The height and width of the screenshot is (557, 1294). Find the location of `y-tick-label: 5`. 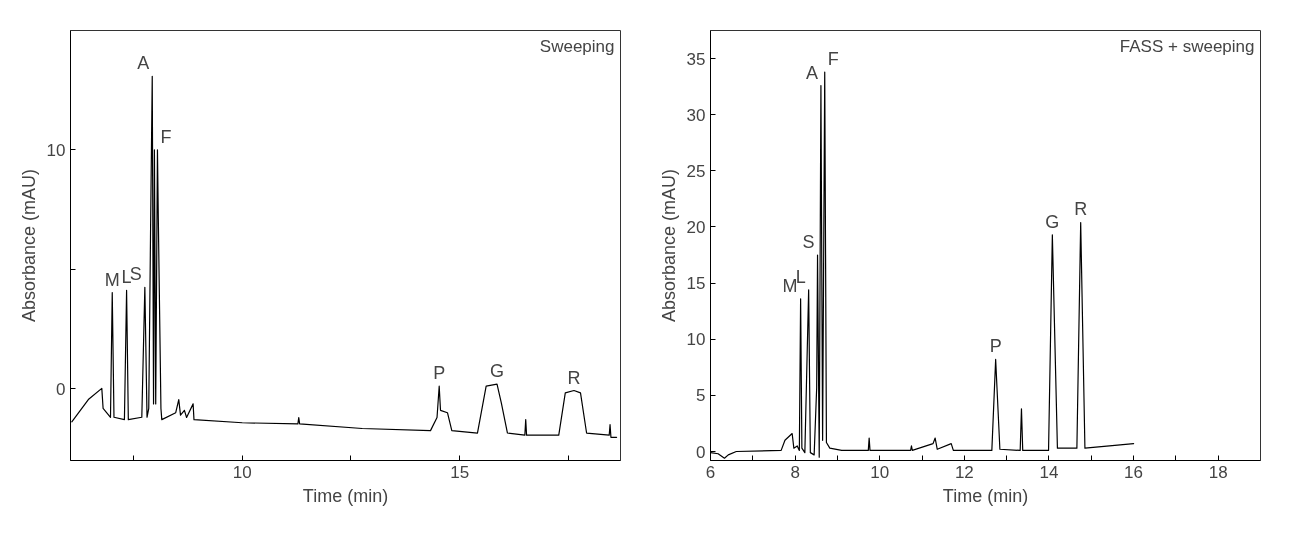

y-tick-label: 5 is located at coordinates (701, 396).